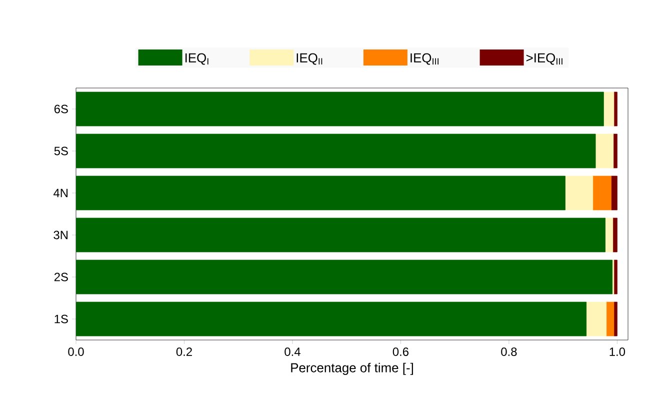 This screenshot has height=403, width=662. What do you see at coordinates (352, 368) in the screenshot?
I see `x-axis-title: Percentage of time [-]` at bounding box center [352, 368].